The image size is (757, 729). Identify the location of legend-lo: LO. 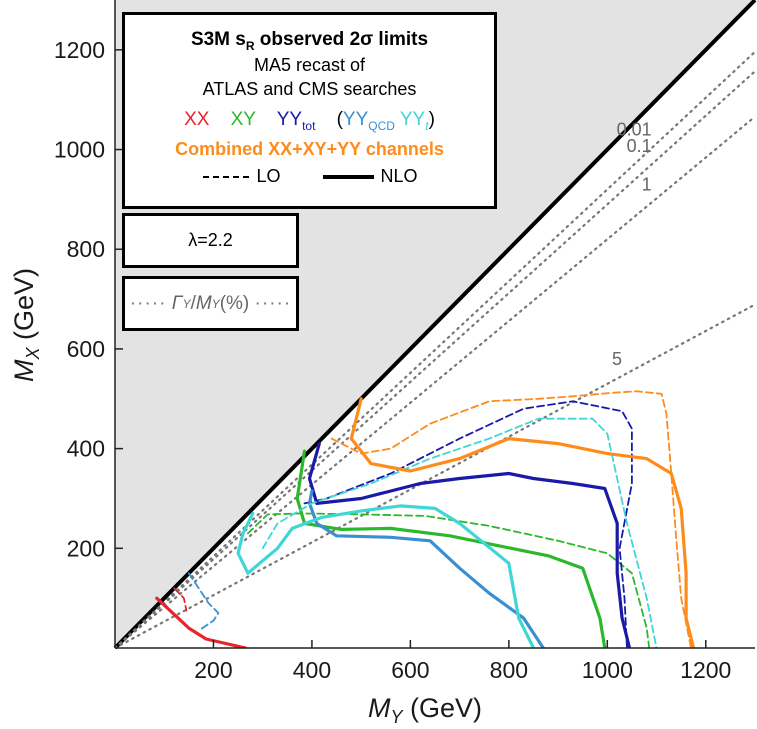
(268, 175).